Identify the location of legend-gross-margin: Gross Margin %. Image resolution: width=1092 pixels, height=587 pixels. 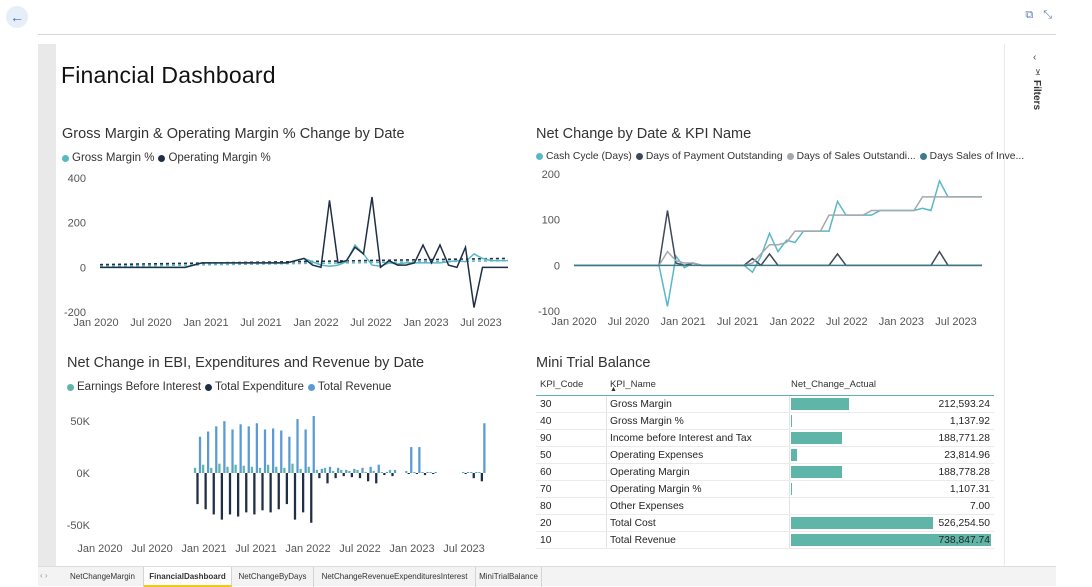
(108, 158).